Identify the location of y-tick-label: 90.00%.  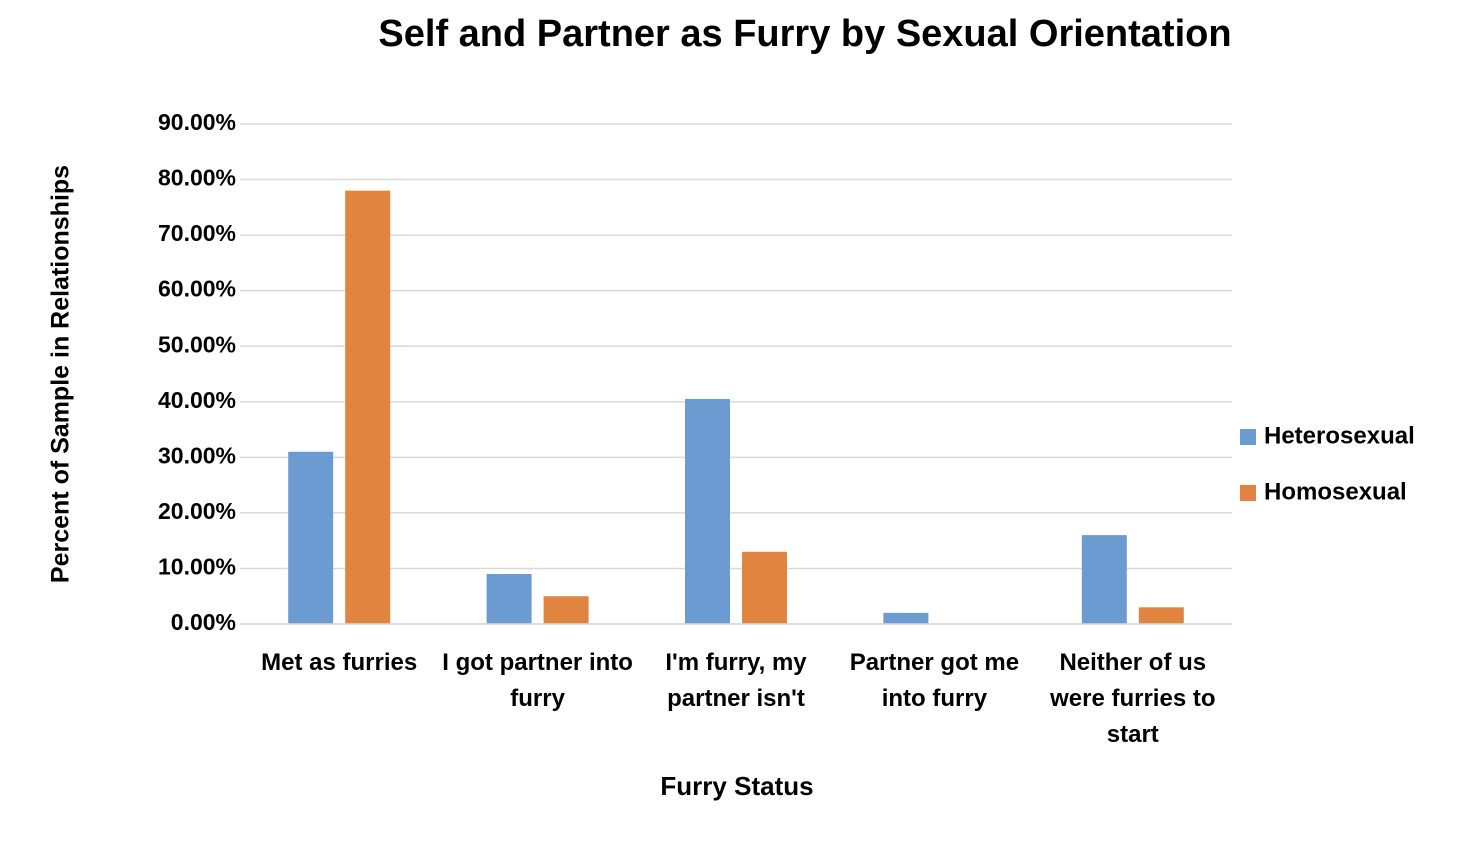
(197, 122).